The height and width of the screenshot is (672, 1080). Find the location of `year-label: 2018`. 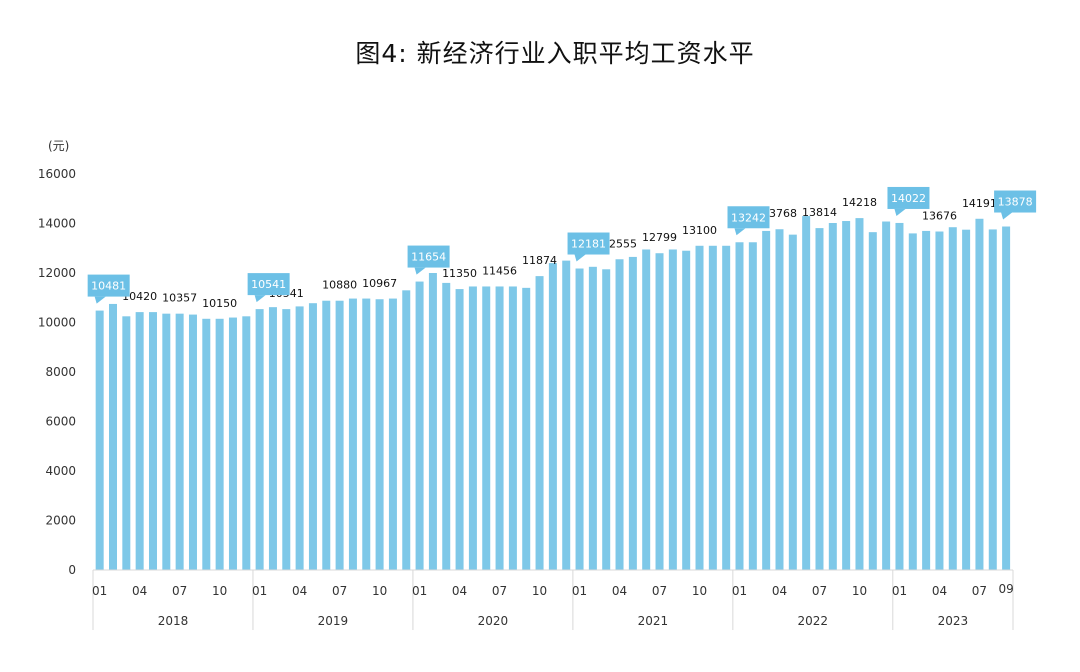

year-label: 2018 is located at coordinates (173, 621).